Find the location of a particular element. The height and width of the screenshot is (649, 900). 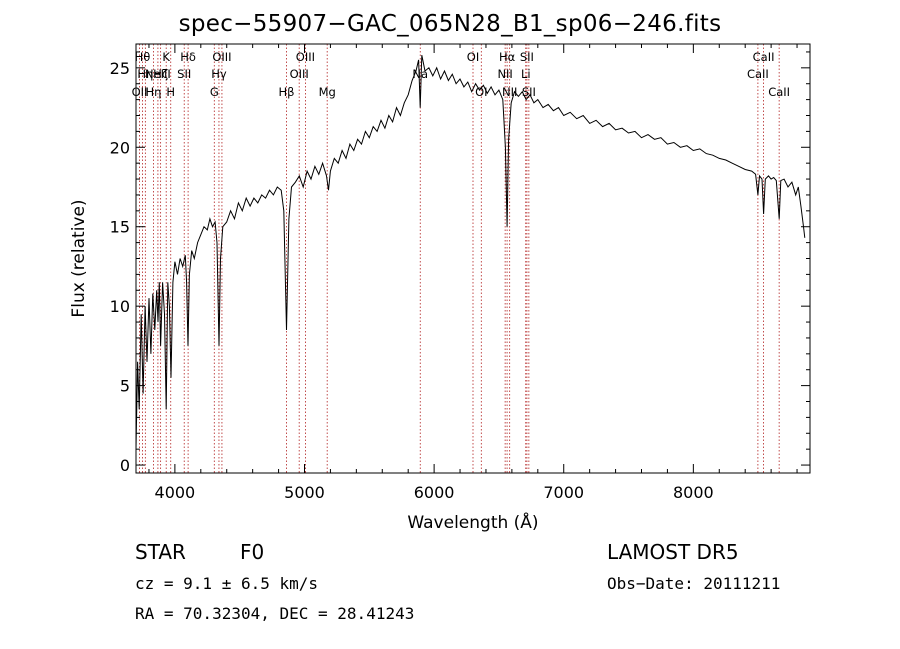

line-label-Hθ: Hθ is located at coordinates (143, 57).